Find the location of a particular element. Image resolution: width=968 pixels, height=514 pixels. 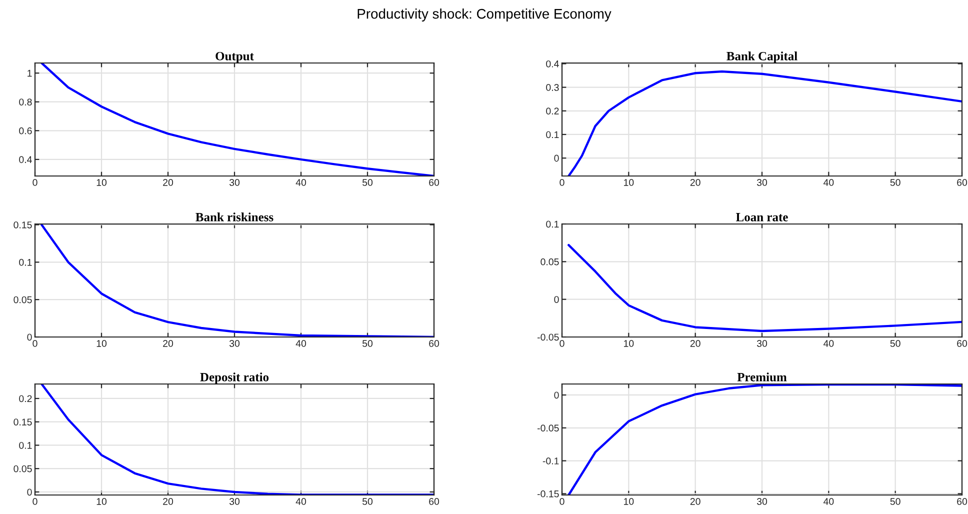

y-tick-label: 0.6 is located at coordinates (25, 130).